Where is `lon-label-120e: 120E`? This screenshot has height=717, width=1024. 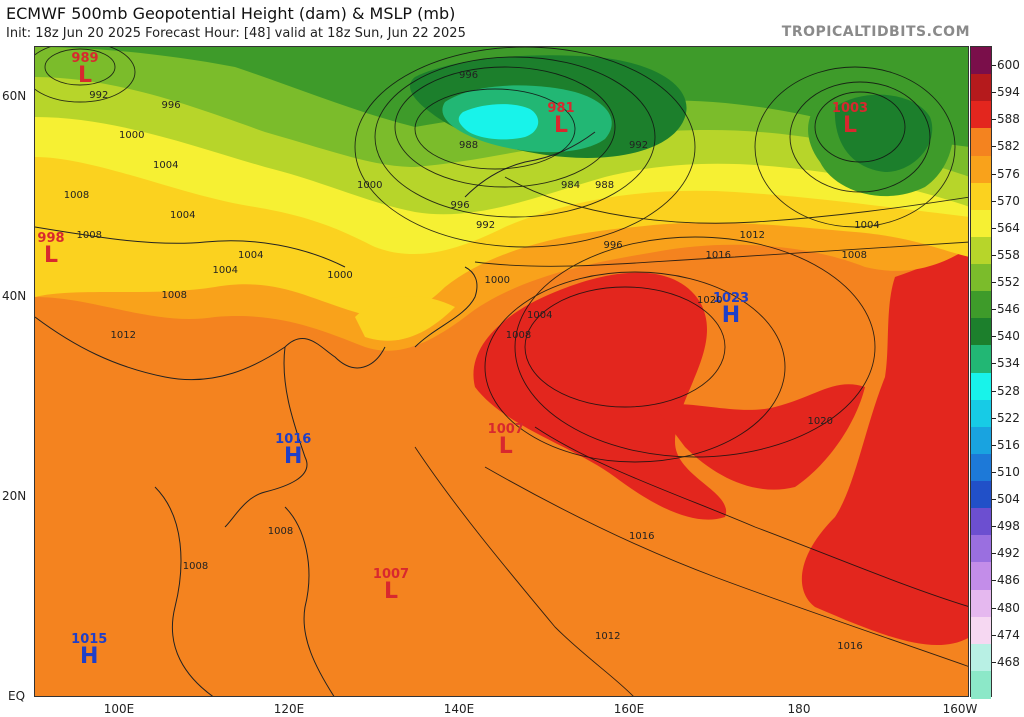
lon-label-120e: 120E is located at coordinates (289, 709).